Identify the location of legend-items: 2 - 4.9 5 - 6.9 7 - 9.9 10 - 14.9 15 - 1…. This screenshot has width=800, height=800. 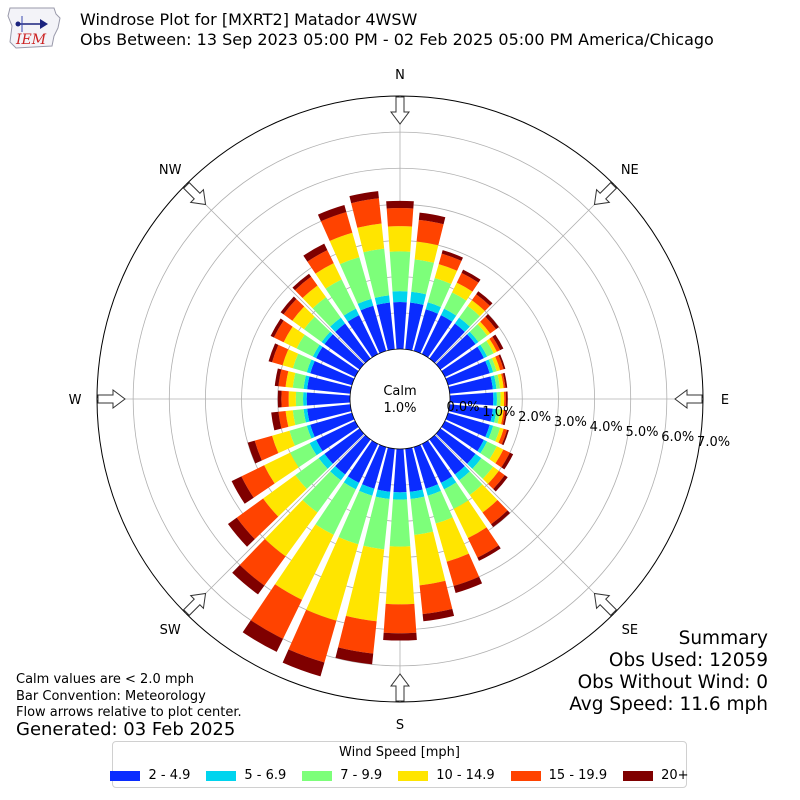
(399, 775).